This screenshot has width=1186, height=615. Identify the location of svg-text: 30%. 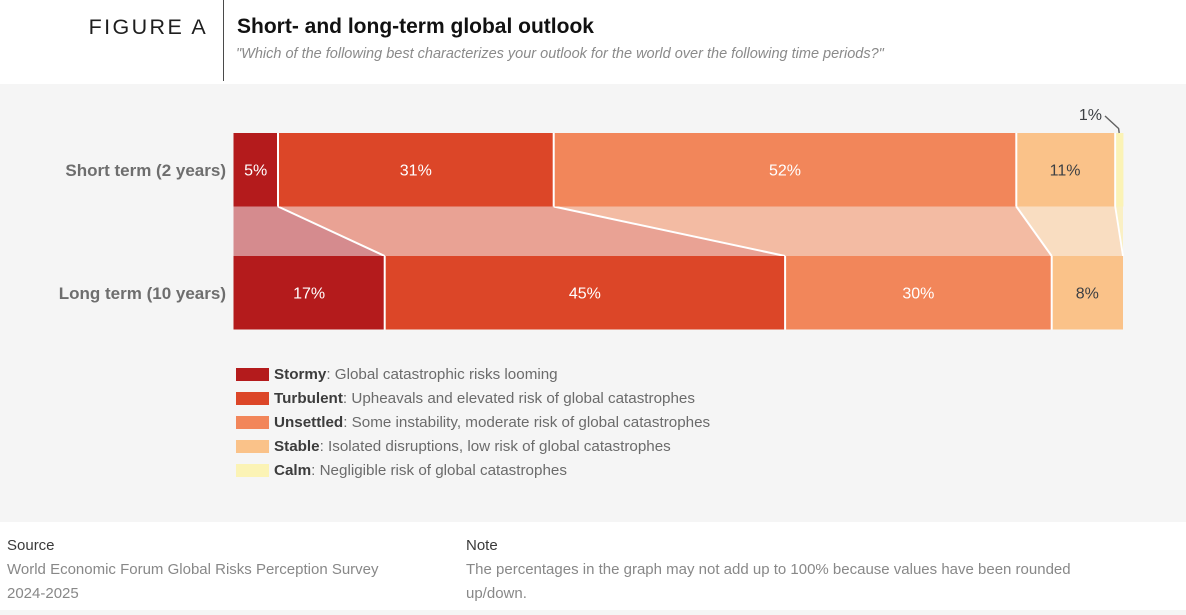
(918, 294).